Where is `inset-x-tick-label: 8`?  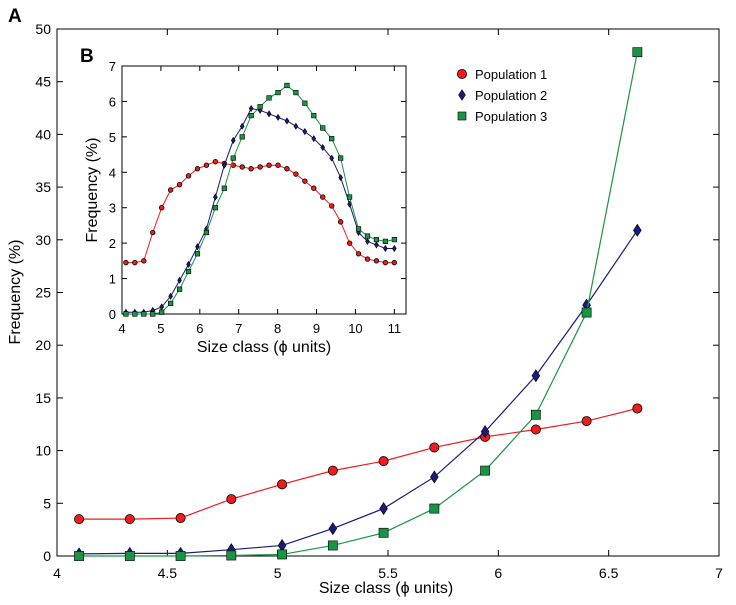
inset-x-tick-label: 8 is located at coordinates (277, 328).